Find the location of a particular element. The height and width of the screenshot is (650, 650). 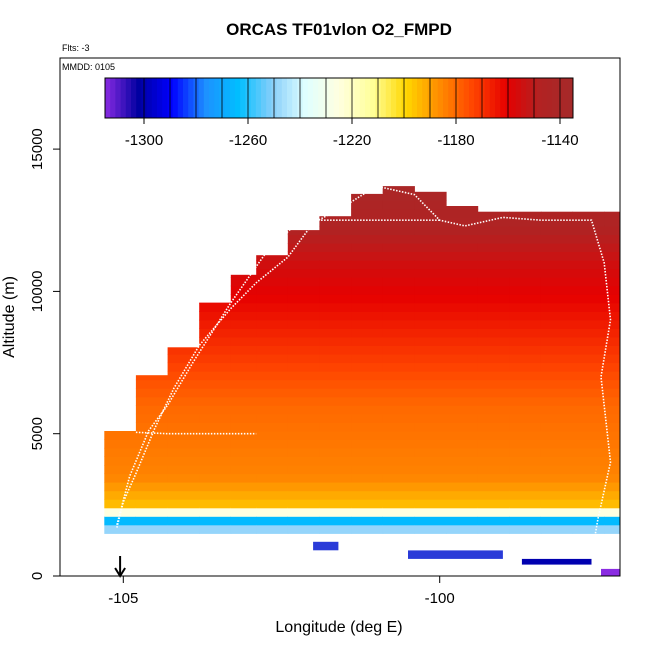

x-axis-label: Longitude (deg E) is located at coordinates (338, 627).